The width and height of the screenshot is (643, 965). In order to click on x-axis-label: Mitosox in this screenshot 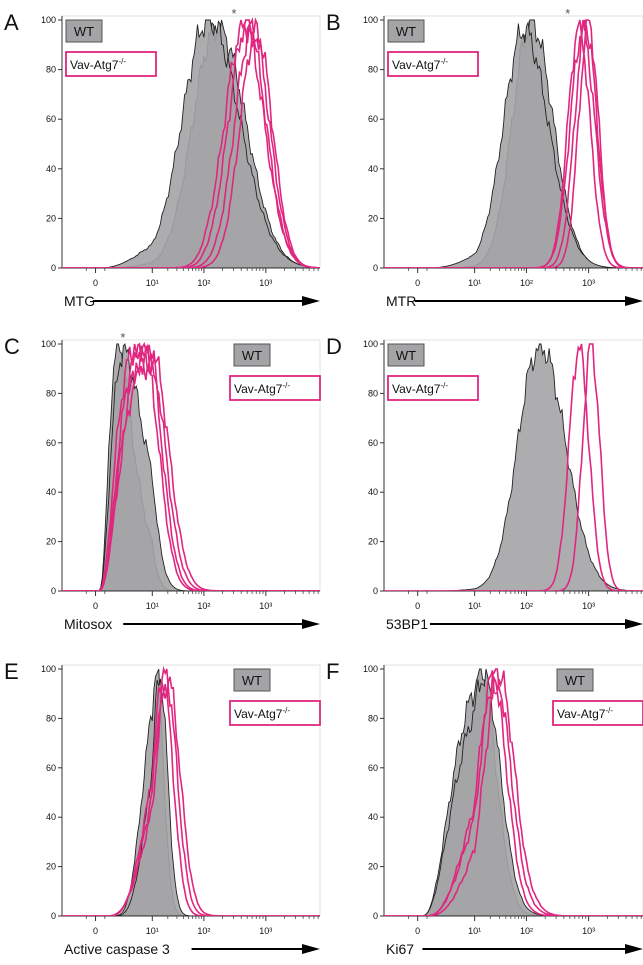, I will do `click(88, 624)`.